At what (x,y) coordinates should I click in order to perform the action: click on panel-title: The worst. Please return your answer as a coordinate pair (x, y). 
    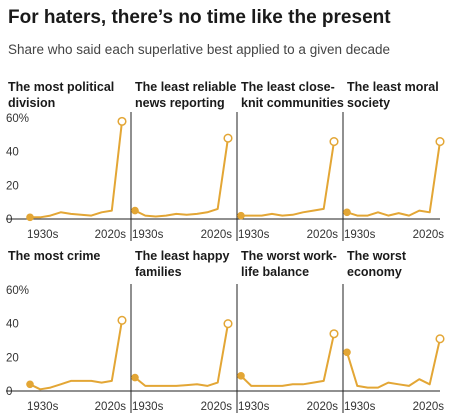
    Looking at the image, I should click on (377, 256).